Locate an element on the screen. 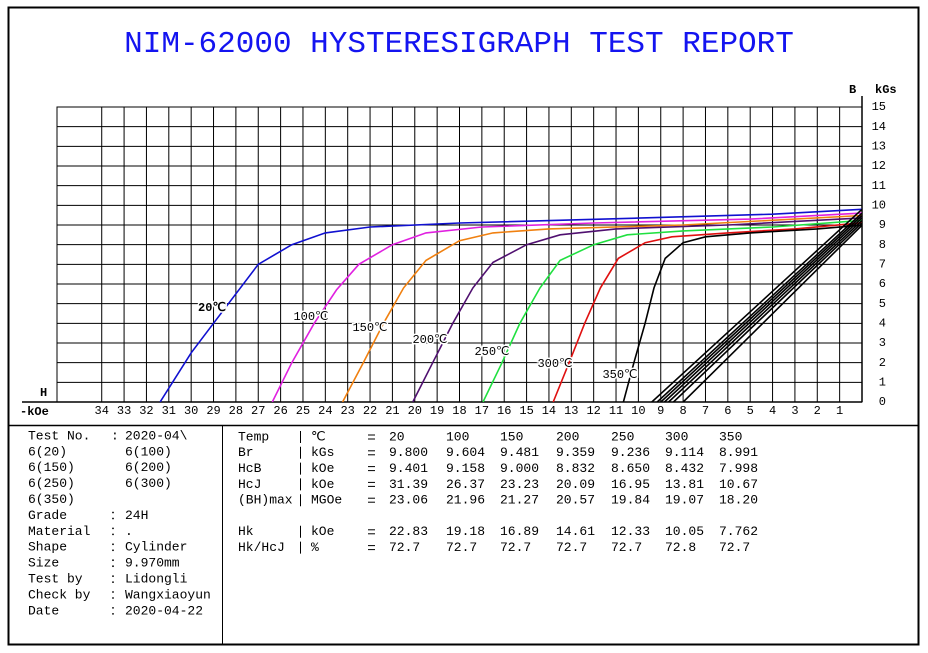  colon: : is located at coordinates (115, 435).